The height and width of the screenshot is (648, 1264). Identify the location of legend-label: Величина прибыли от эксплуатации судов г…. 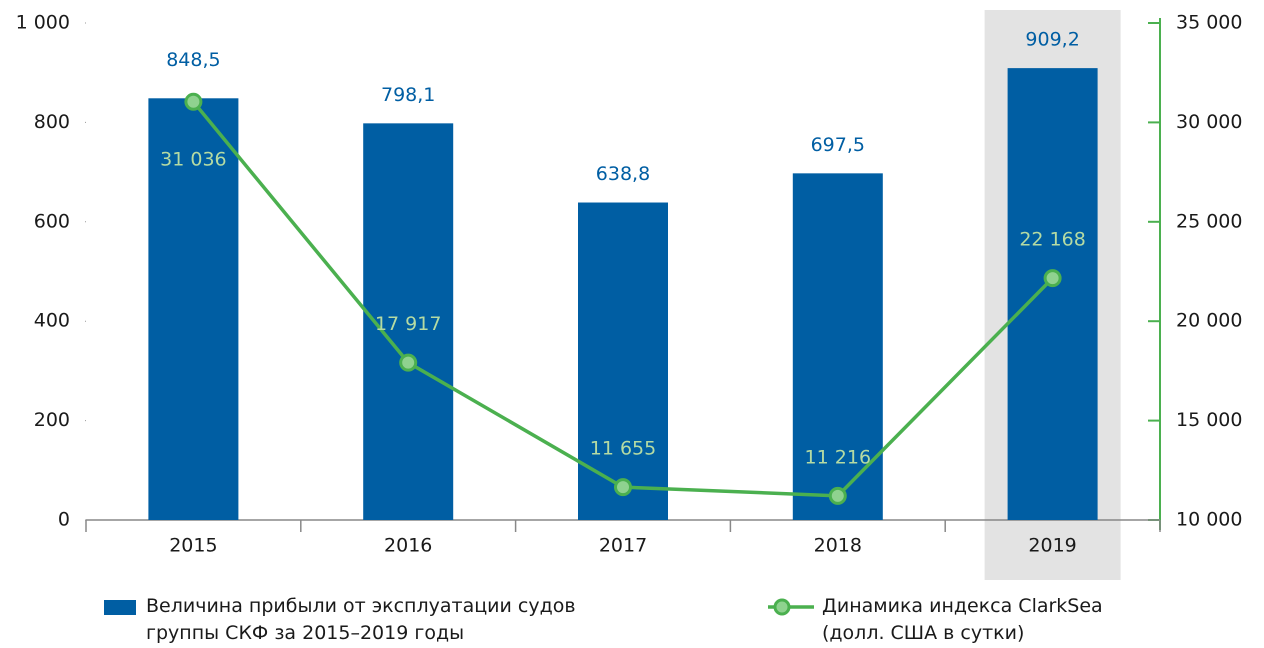
(361, 619).